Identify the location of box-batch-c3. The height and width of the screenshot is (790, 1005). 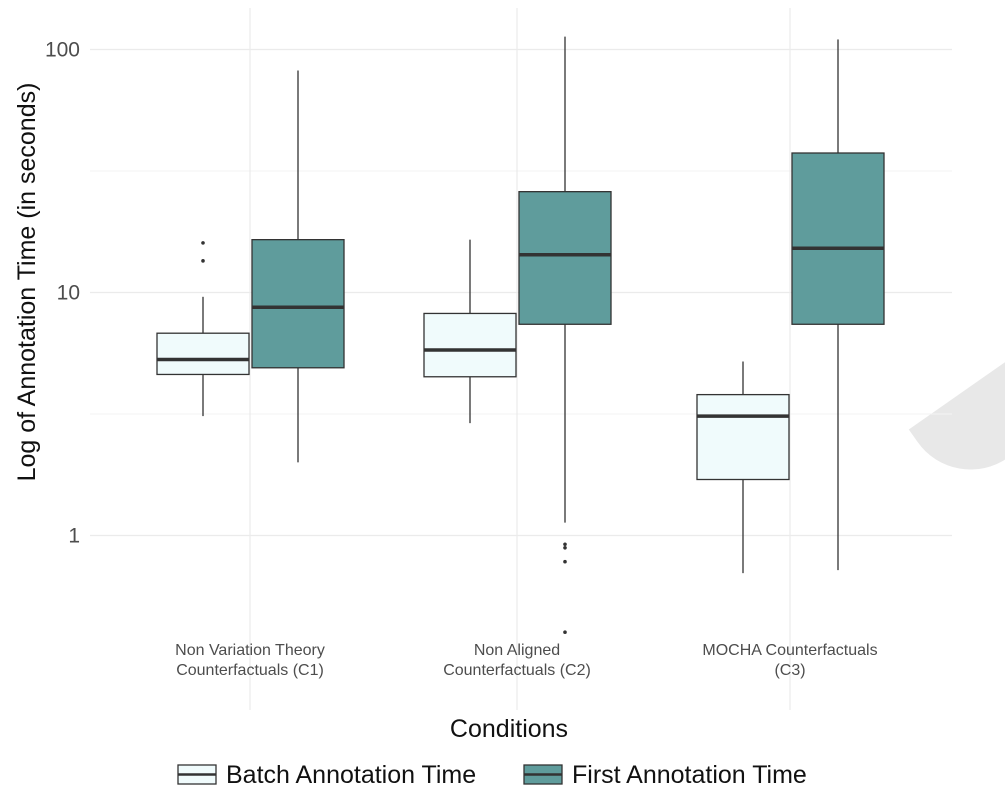
(743, 467).